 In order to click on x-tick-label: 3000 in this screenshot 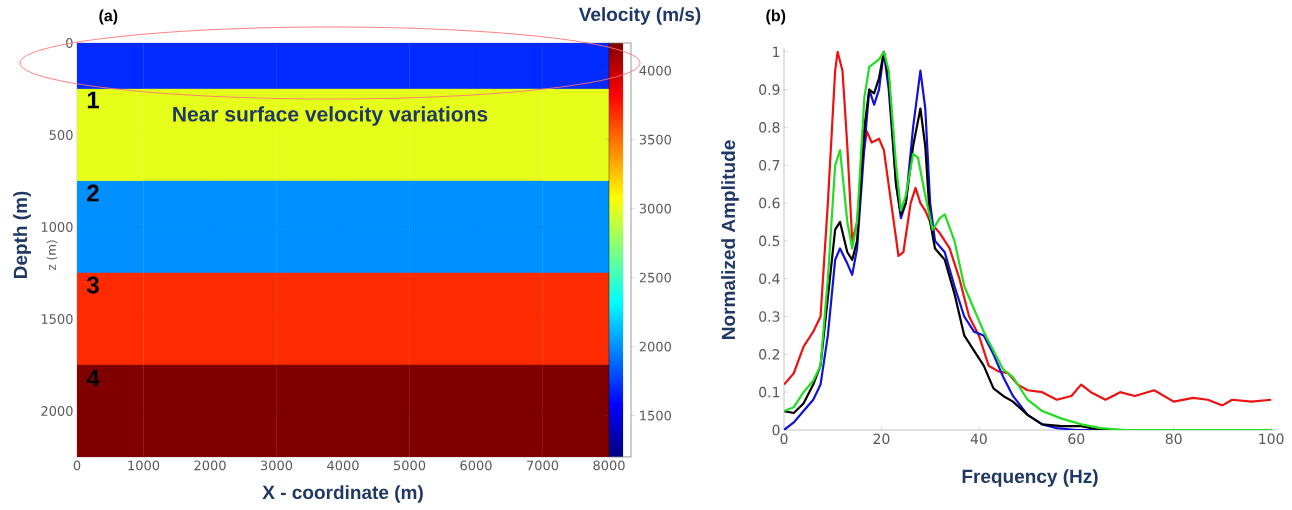, I will do `click(276, 465)`.